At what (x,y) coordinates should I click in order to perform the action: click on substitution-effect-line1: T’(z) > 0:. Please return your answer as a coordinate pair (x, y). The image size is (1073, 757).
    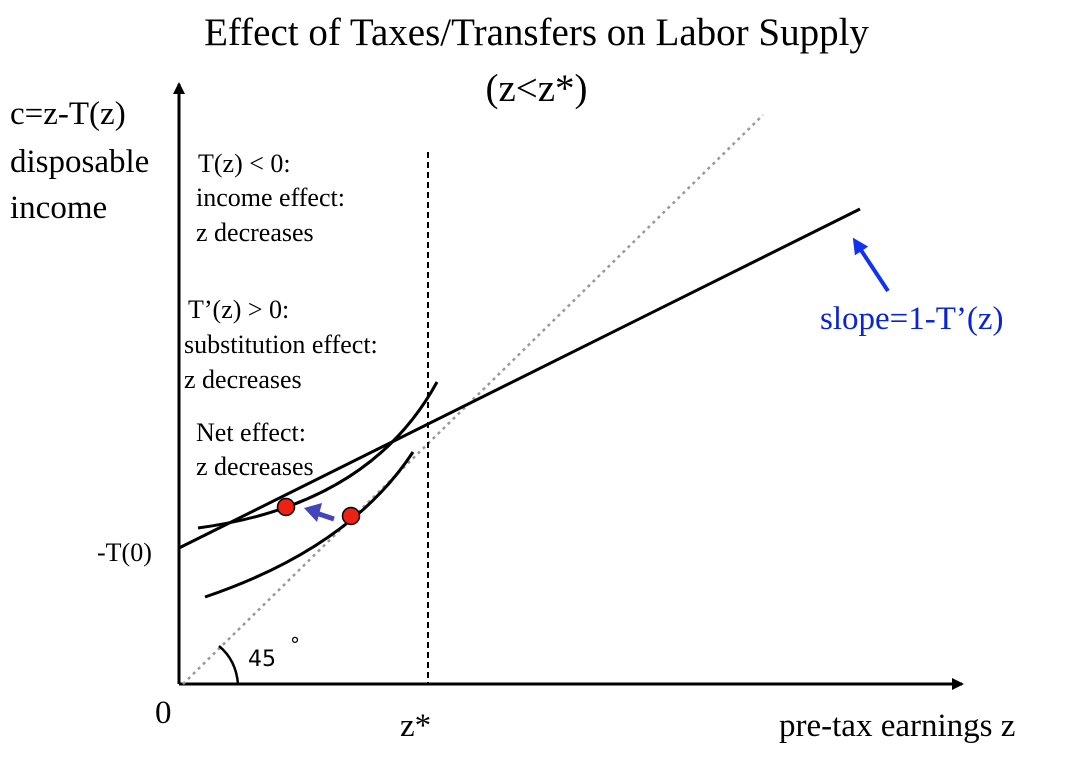
    Looking at the image, I should click on (239, 309).